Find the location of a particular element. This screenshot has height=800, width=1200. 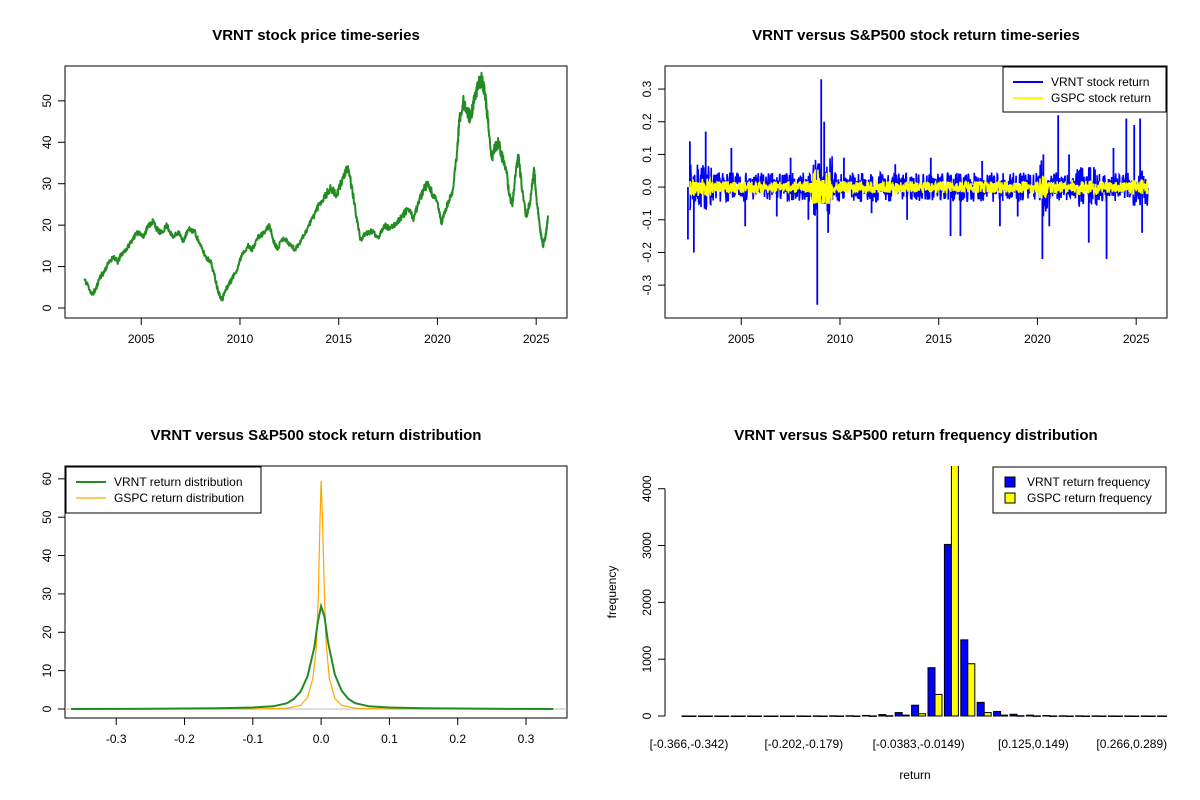

price-line is located at coordinates (316, 186).